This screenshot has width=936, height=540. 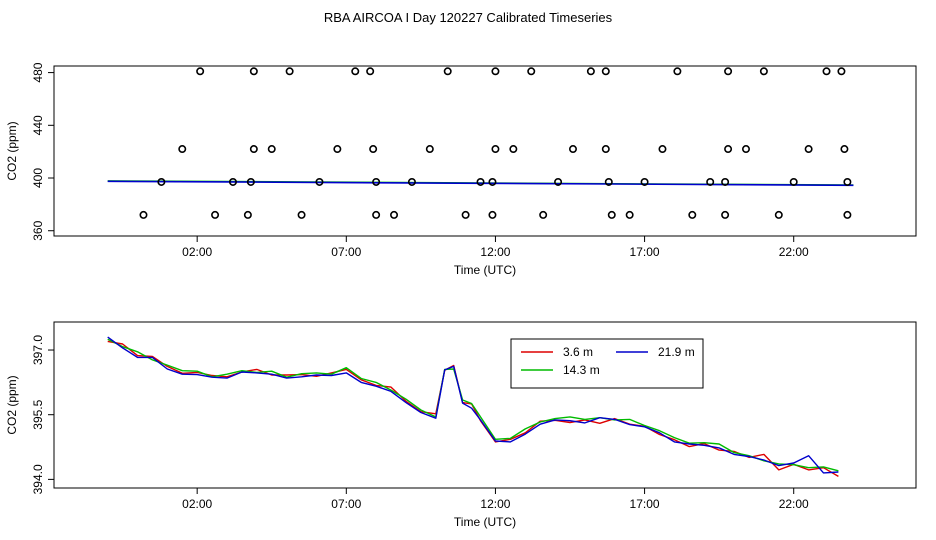 I want to click on series-line-blue, so click(x=480, y=183).